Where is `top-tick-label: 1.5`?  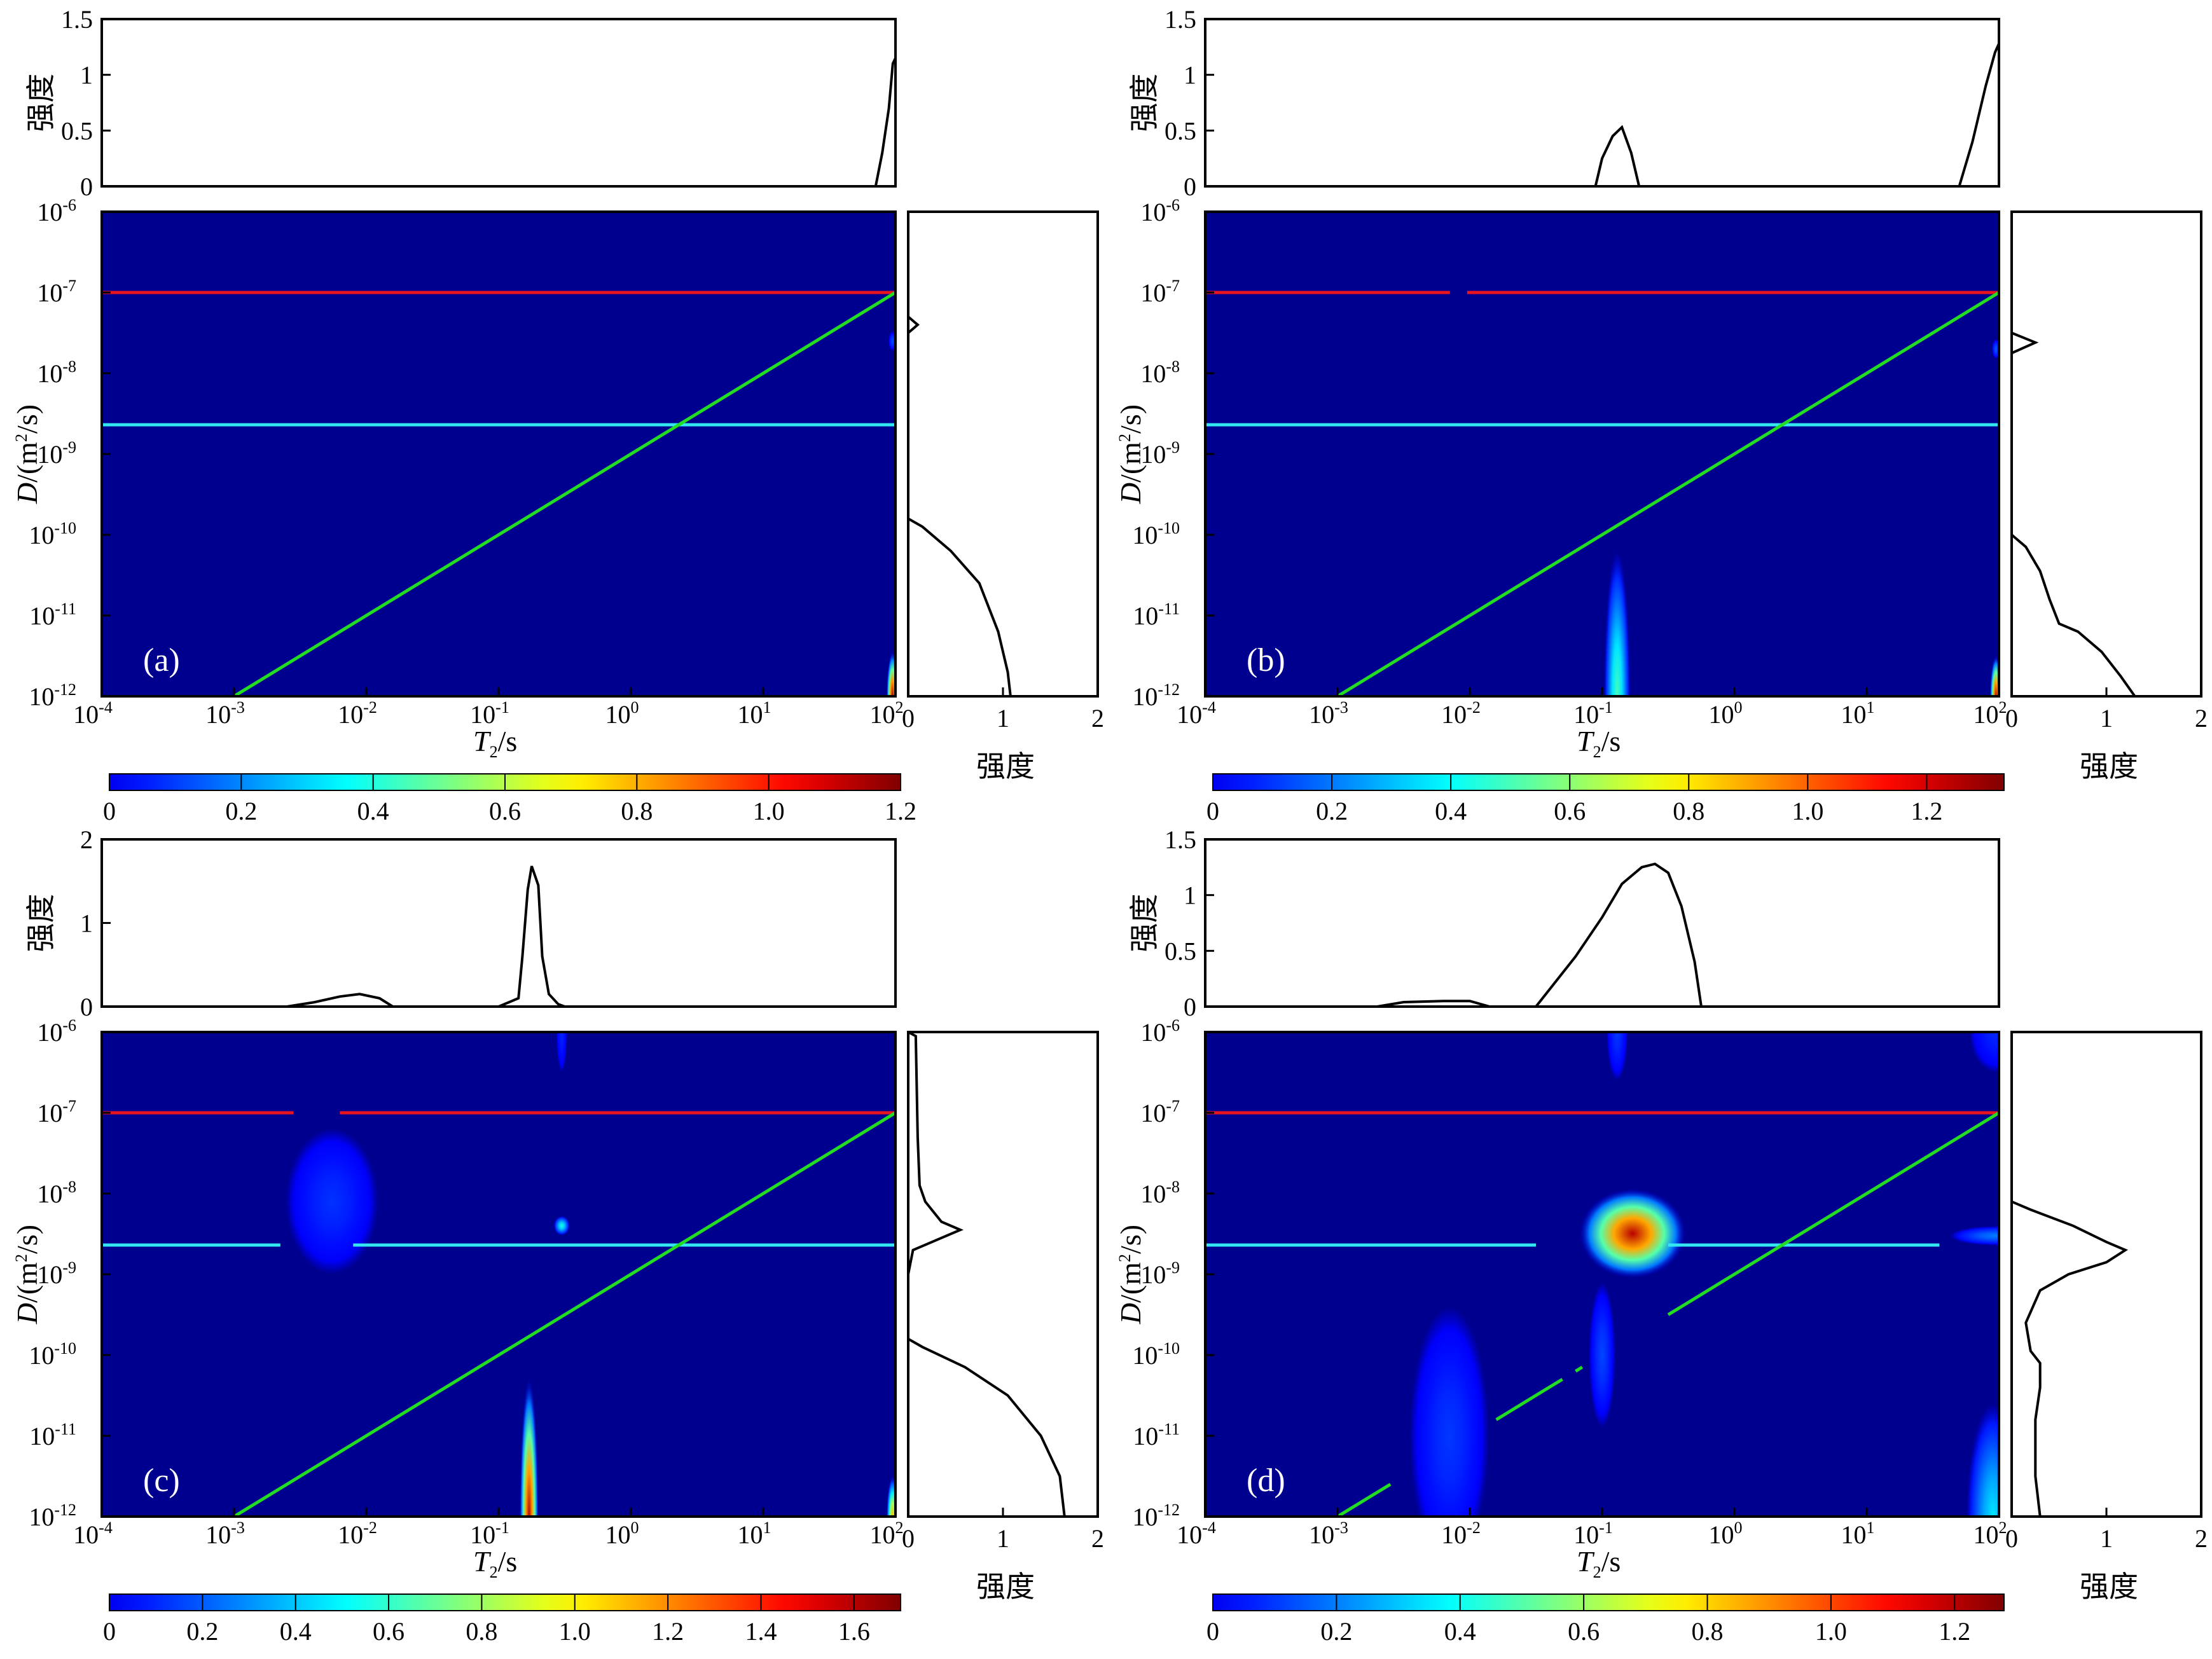
top-tick-label: 1.5 is located at coordinates (1181, 839).